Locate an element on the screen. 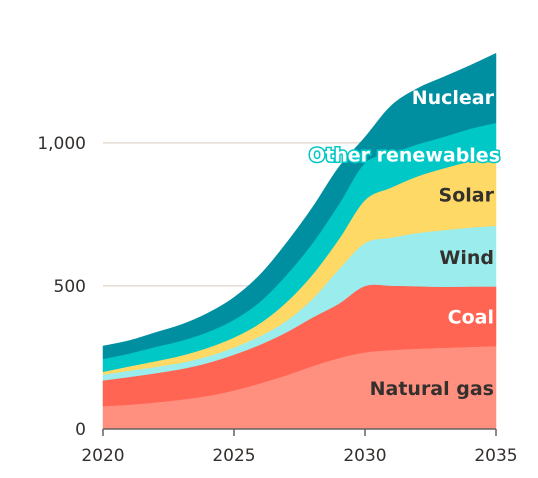 The height and width of the screenshot is (478, 538). x-axis: 2020 2025 2030 2035 is located at coordinates (299, 447).